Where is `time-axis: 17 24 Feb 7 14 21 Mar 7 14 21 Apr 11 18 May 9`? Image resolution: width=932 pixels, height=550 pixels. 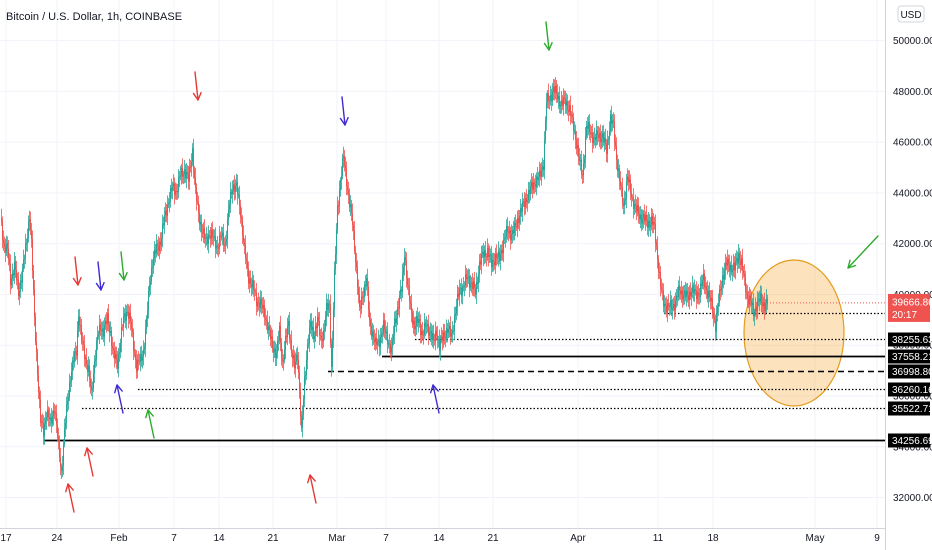
time-axis: 17 24 Feb 7 14 21 Mar 7 14 21 Apr 11 18 May 9 is located at coordinates (440, 538).